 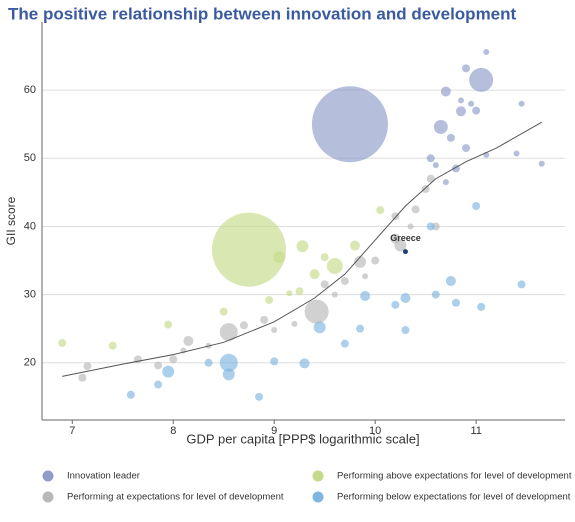 What do you see at coordinates (30, 363) in the screenshot?
I see `y-tick-label: 20` at bounding box center [30, 363].